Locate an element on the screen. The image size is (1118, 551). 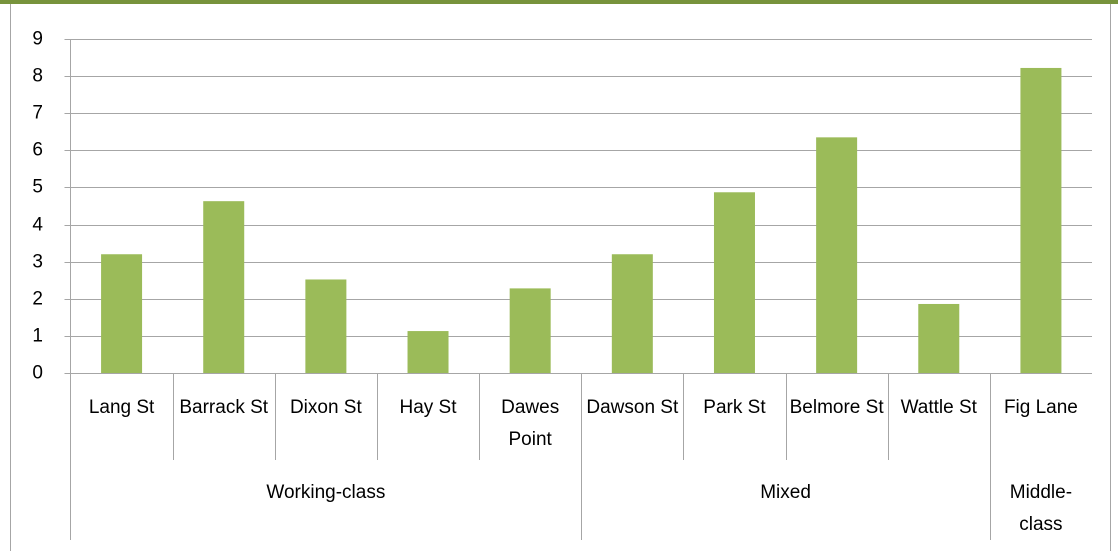
y-tick-label: 7 is located at coordinates (37, 113).